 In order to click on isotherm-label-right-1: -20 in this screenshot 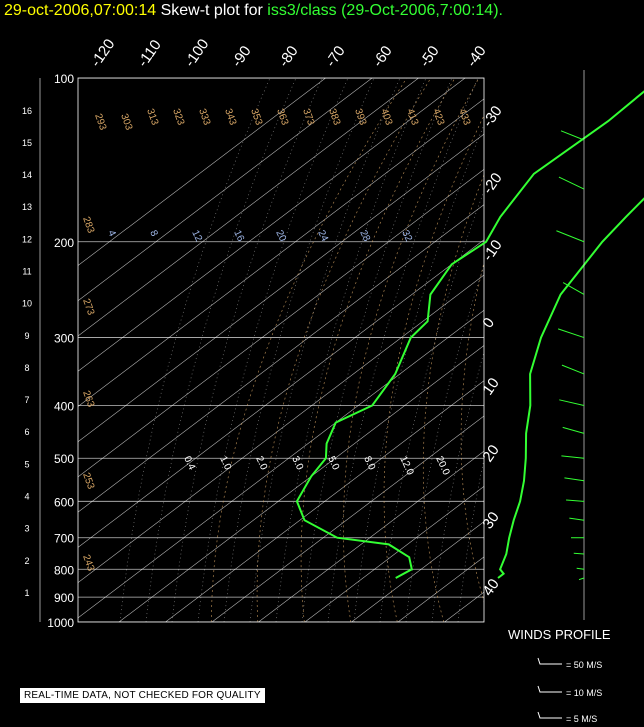, I will do `click(492, 184)`.